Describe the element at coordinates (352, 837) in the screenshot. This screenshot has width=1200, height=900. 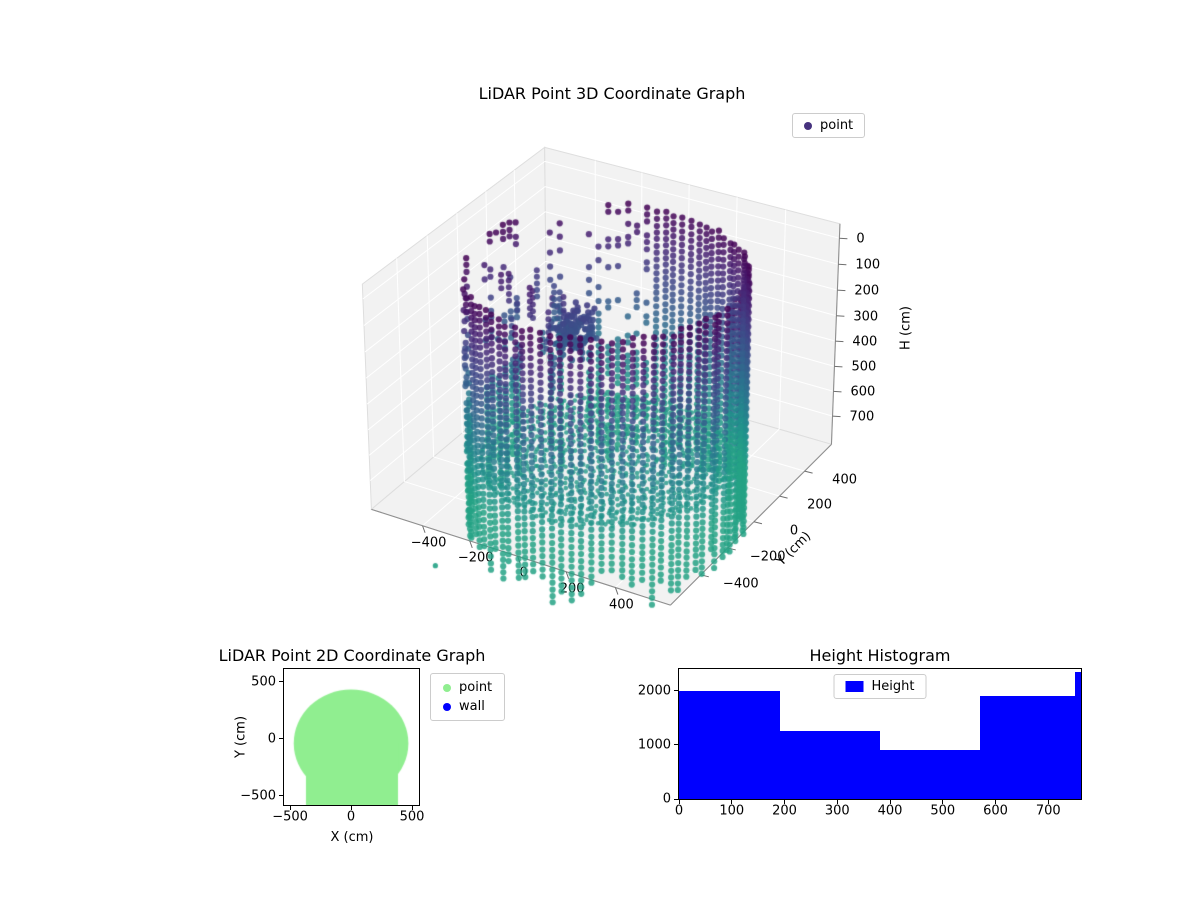
I see `plot2d-x-axis-label: X (cm)` at that location.